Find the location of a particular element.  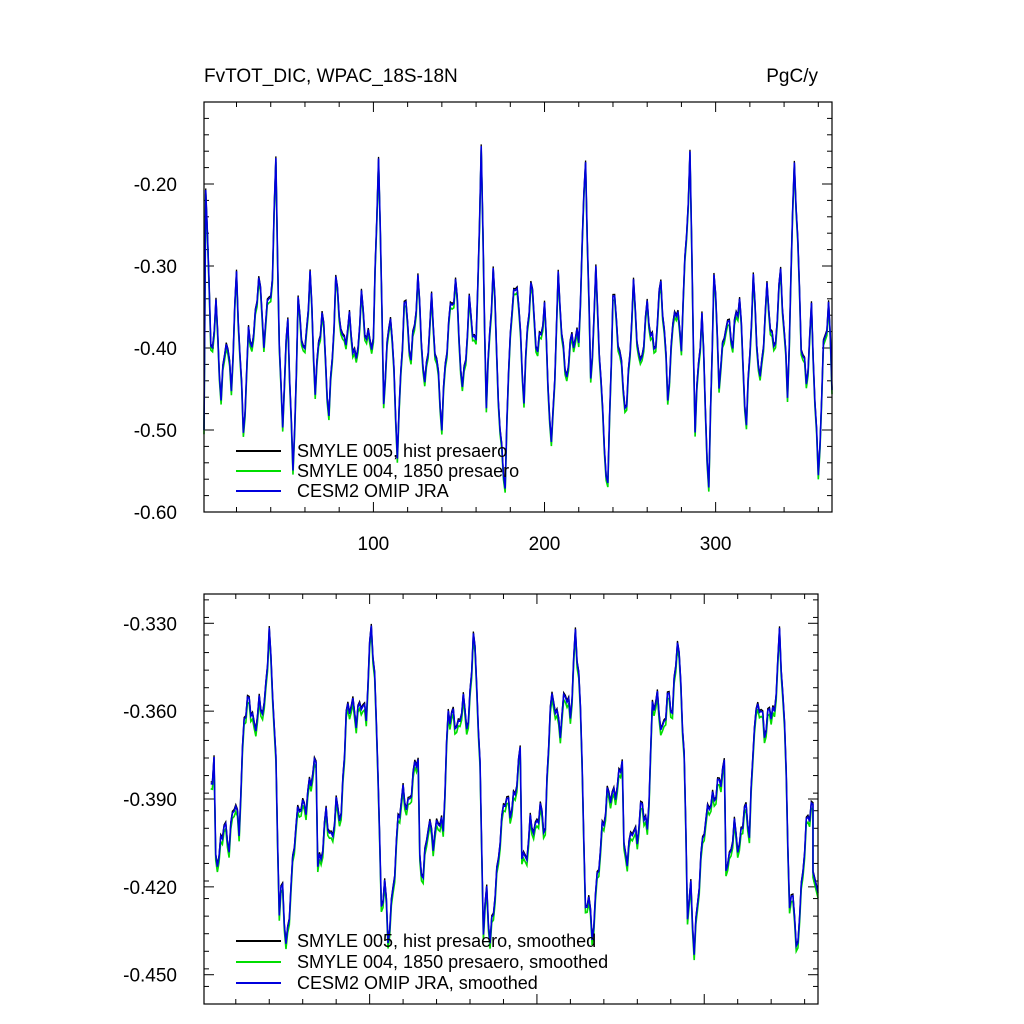

y-tick-label: -0.40 is located at coordinates (155, 349).